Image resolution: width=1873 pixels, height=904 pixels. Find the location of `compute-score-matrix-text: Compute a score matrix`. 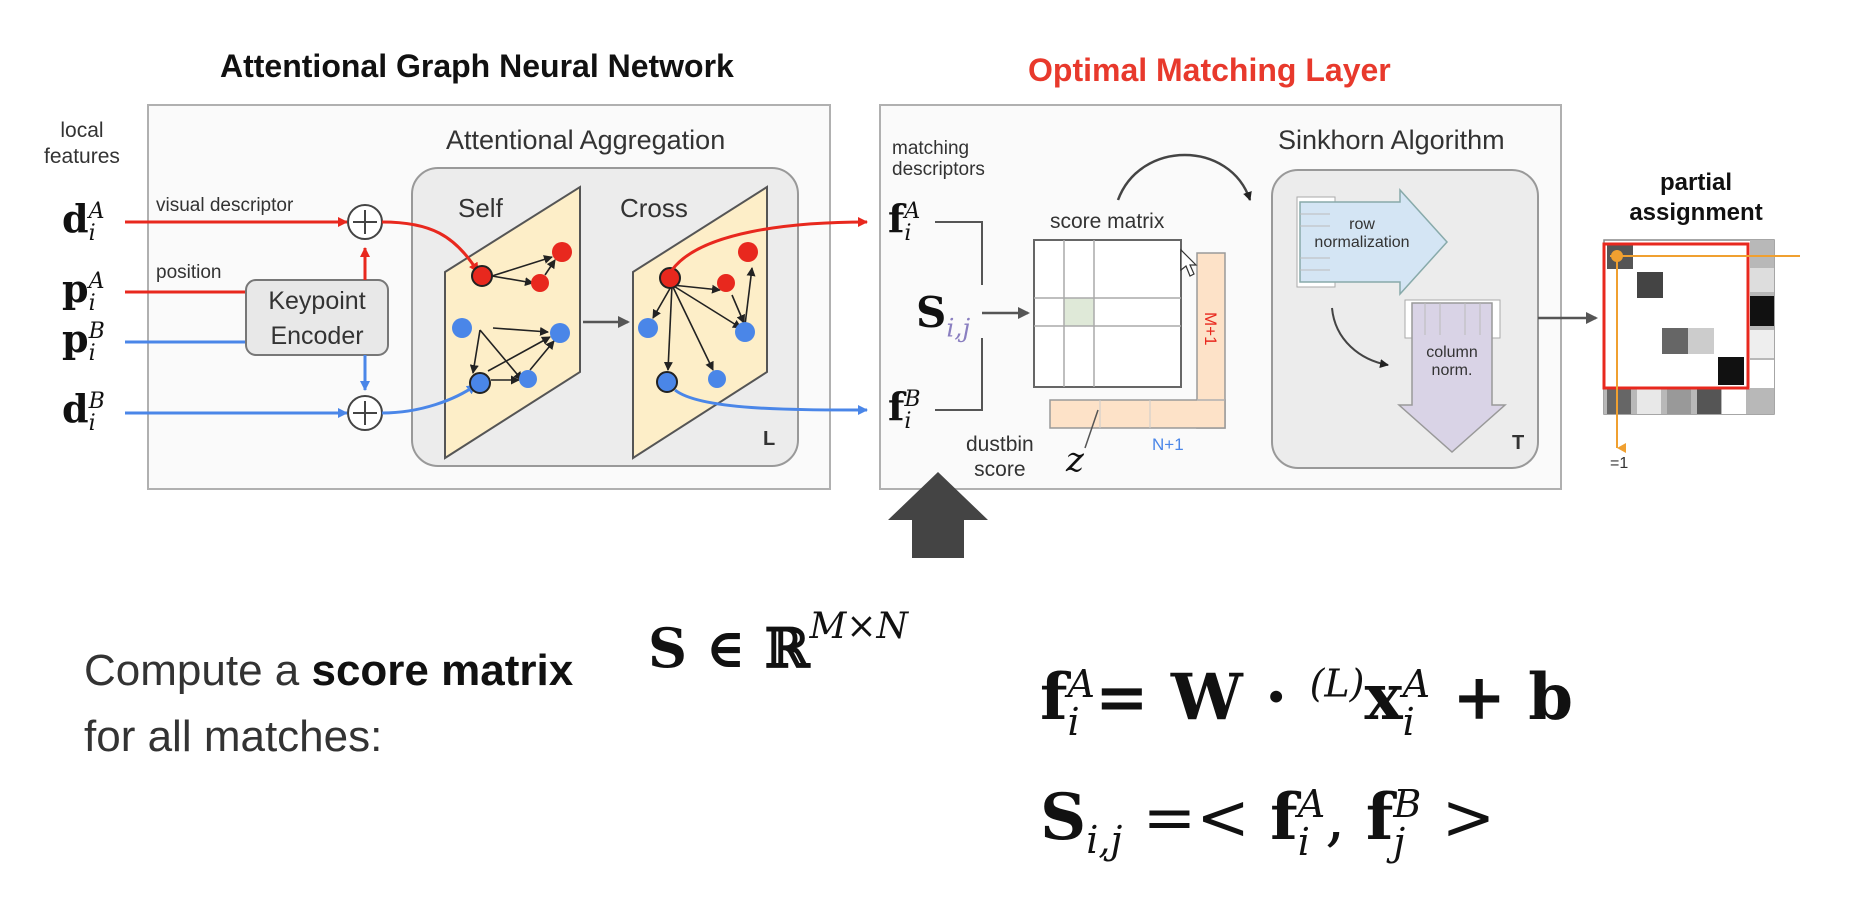

compute-score-matrix-text: Compute a score matrix is located at coordinates (329, 670).